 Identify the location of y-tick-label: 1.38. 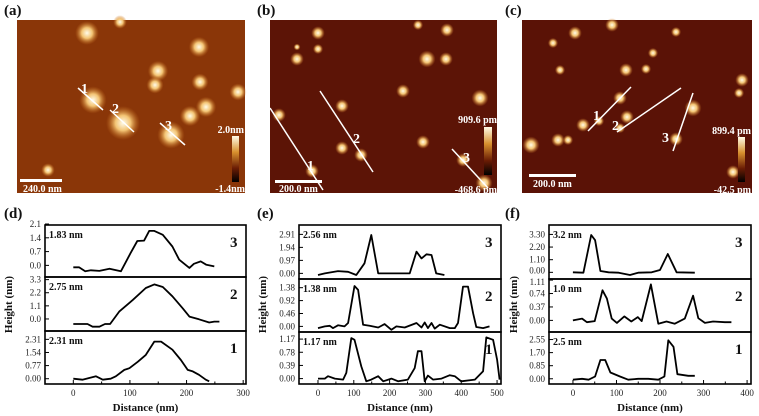
(287, 288).